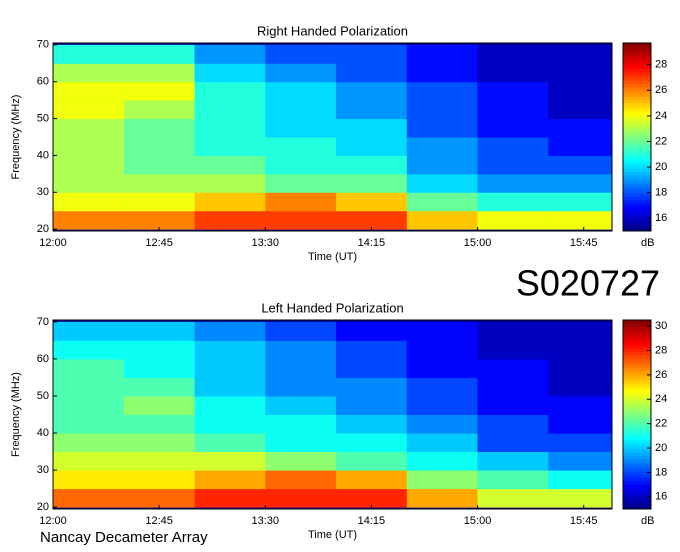  What do you see at coordinates (332, 30) in the screenshot?
I see `chart-title: Right Handed Polarization` at bounding box center [332, 30].